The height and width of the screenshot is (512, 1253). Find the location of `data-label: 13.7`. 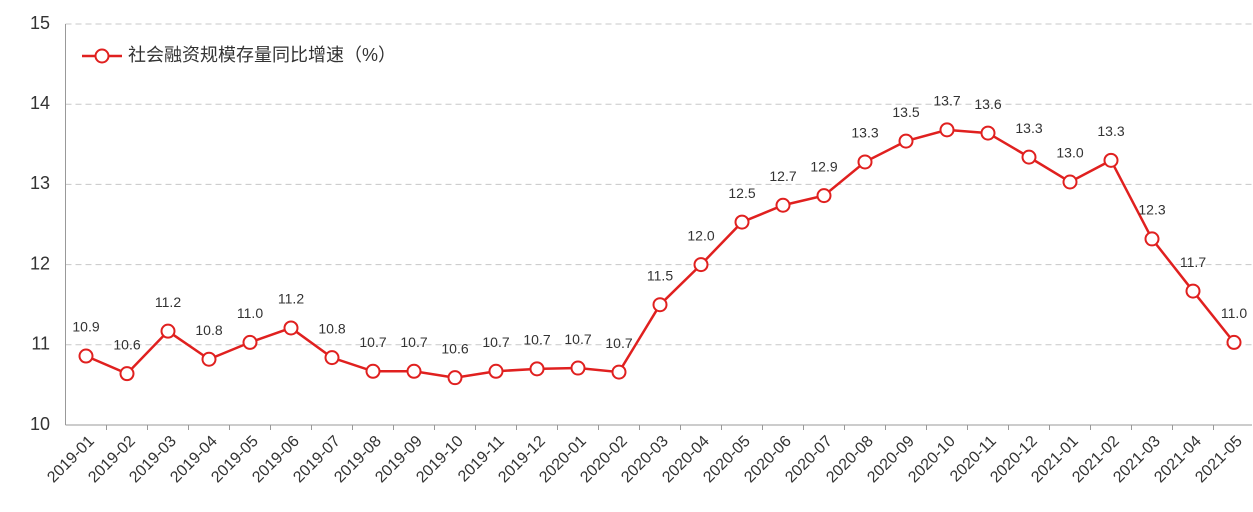

data-label: 13.7 is located at coordinates (946, 101).